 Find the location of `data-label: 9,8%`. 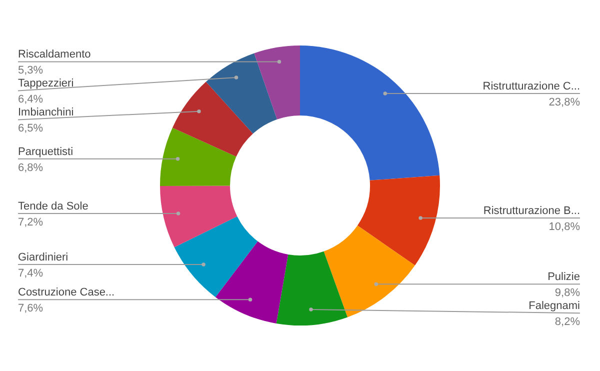

data-label: 9,8% is located at coordinates (567, 293).